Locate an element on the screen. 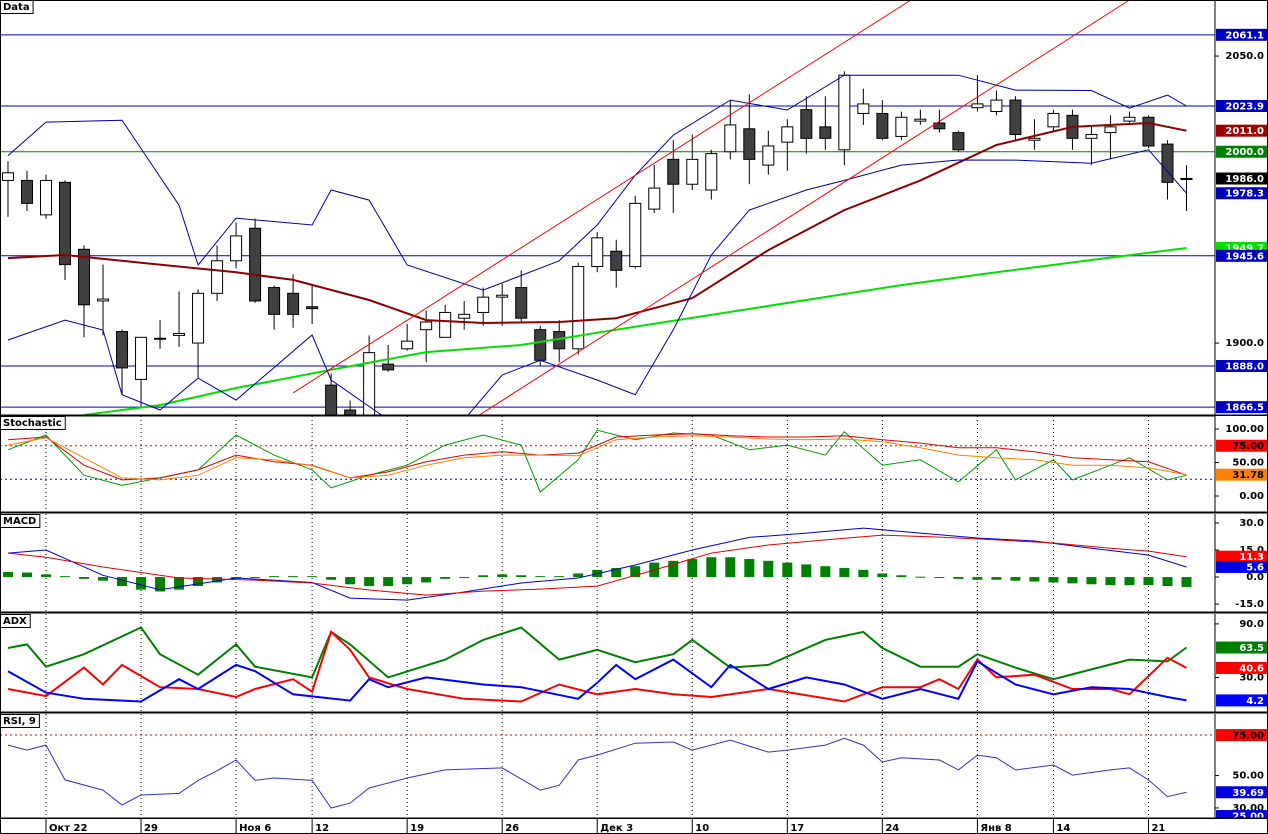 The image size is (1268, 834). price-marker-label: 1986.0 is located at coordinates (1244, 179).